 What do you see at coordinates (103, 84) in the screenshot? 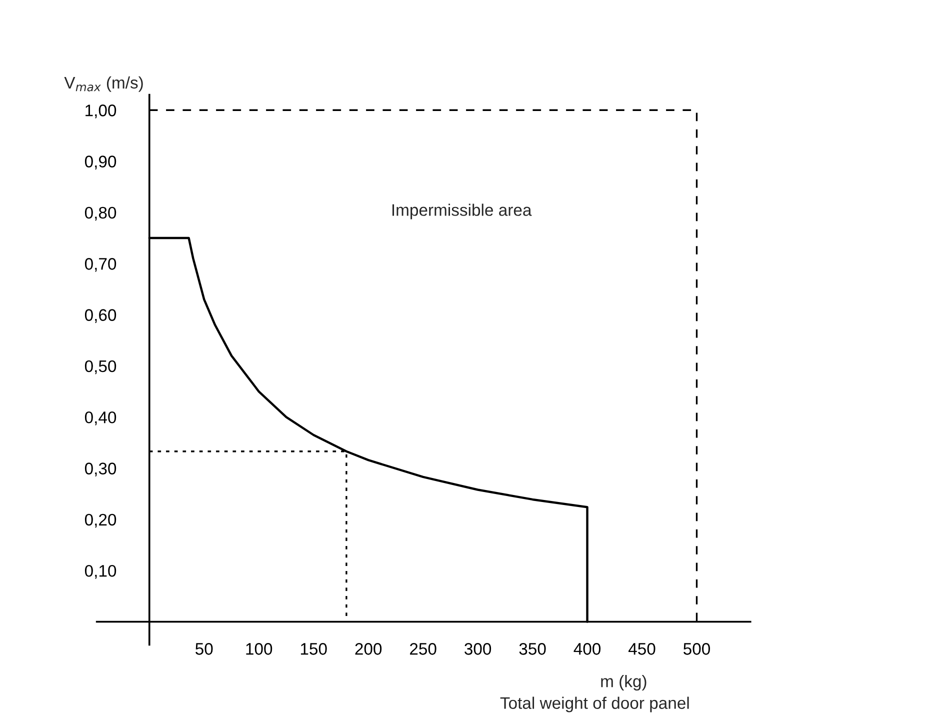
I see `y-axis-title: V$_{max}$ (m/s)` at bounding box center [103, 84].